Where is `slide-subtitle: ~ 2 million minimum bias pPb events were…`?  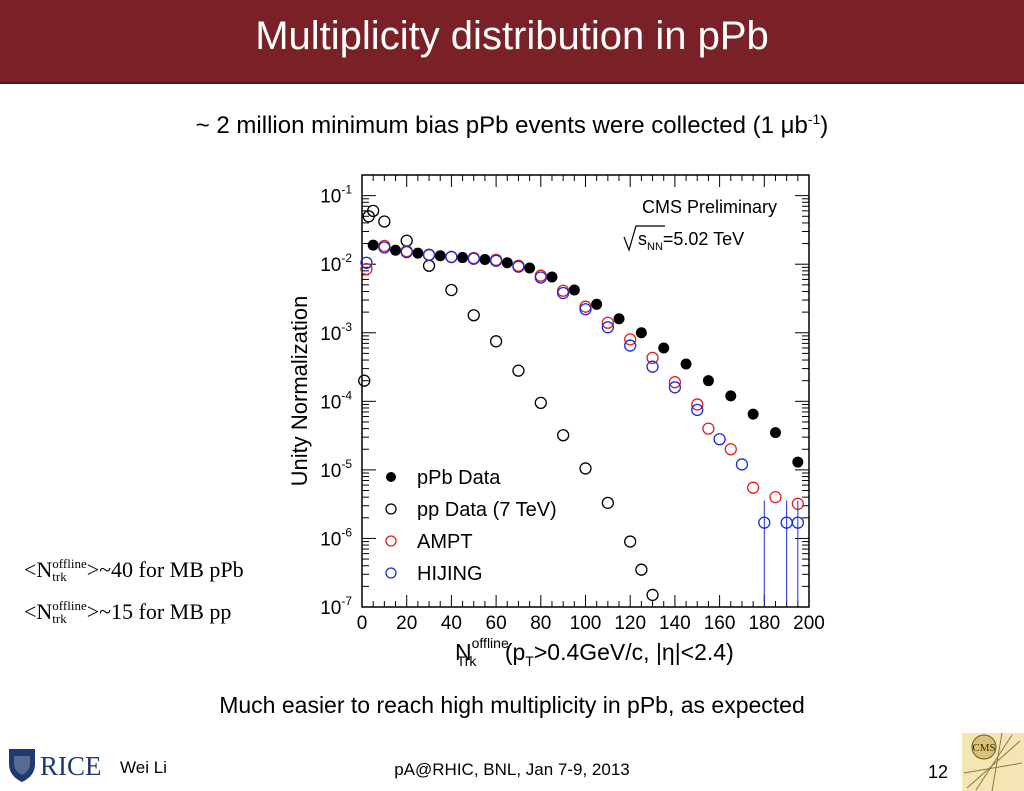
slide-subtitle: ~ 2 million minimum bias pPb events were… is located at coordinates (512, 125).